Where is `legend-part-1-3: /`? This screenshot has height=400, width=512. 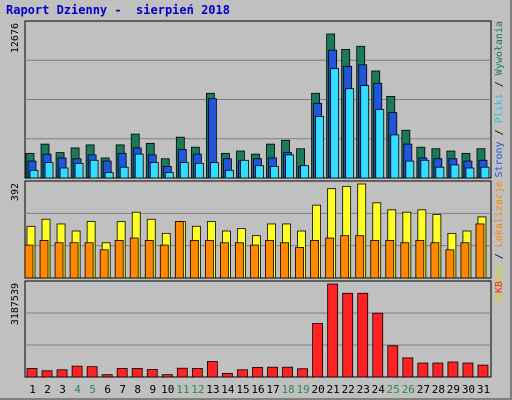 legend-part-1-3: / is located at coordinates (499, 84).